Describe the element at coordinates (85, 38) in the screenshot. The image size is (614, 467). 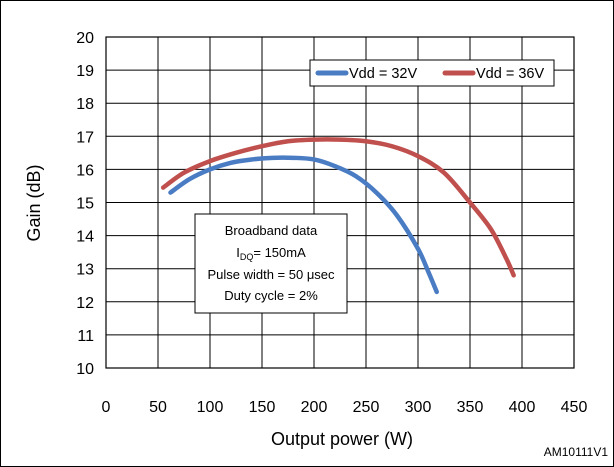
I see `y-tick-label-10: 20` at that location.